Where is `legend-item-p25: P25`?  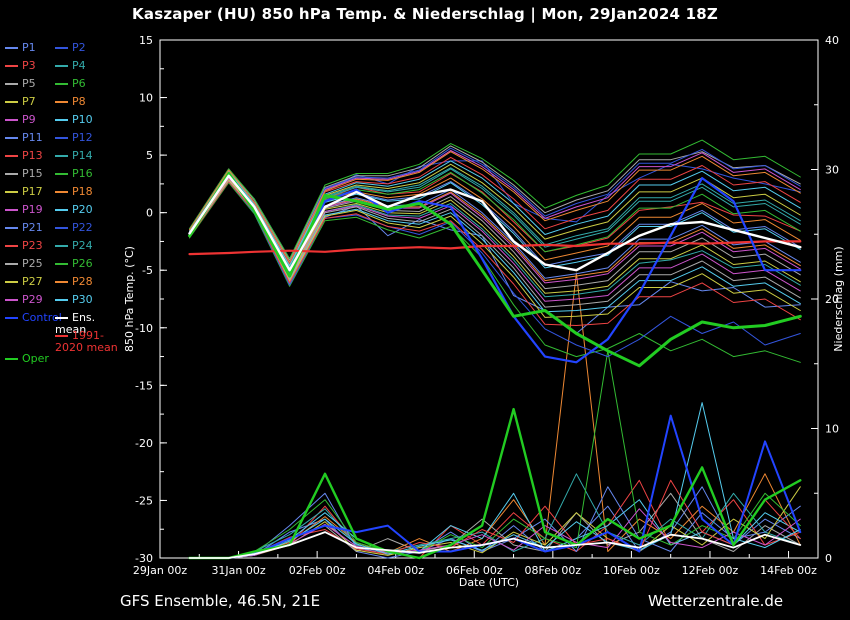
legend-item-p25: P25 is located at coordinates (41, 264).